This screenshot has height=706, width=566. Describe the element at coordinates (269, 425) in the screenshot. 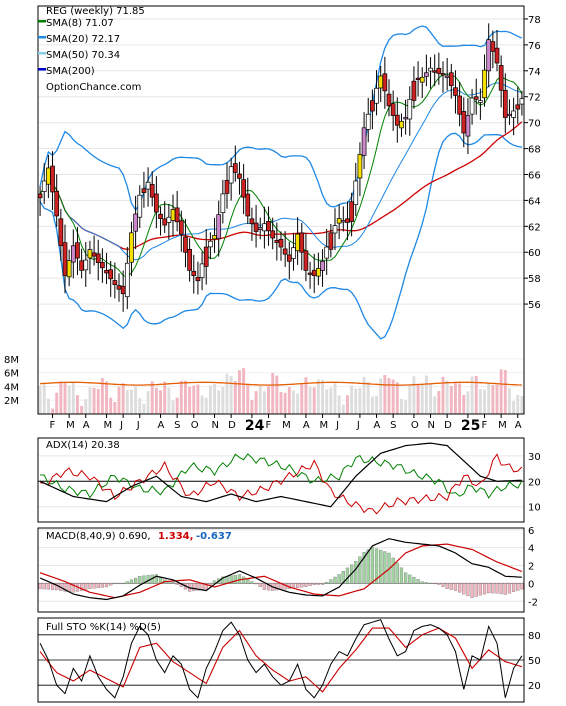

I see `x-axis-label: F` at that location.